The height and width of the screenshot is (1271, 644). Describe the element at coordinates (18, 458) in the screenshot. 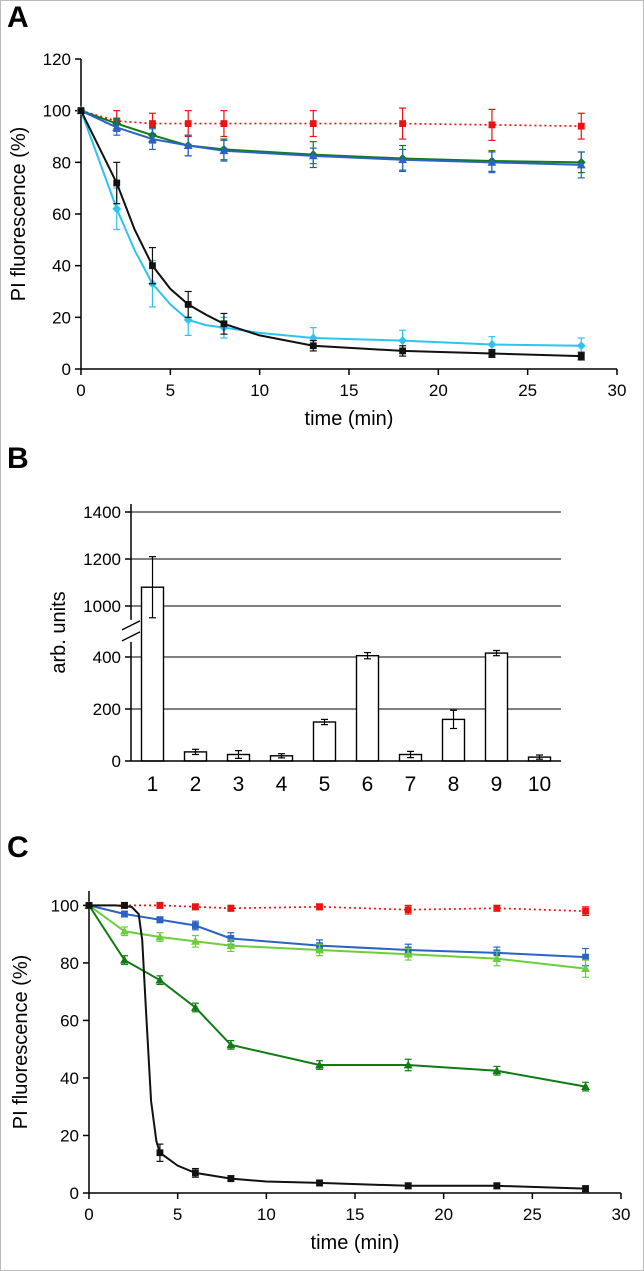

I see `panel-label-b: B` at that location.